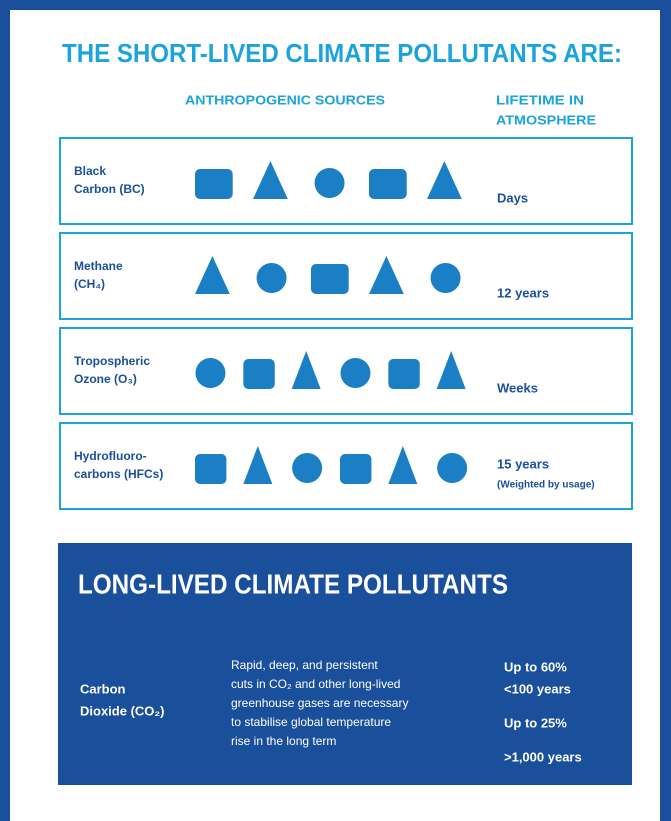 The image size is (671, 821). I want to click on co2-name: Carbon, so click(103, 688).